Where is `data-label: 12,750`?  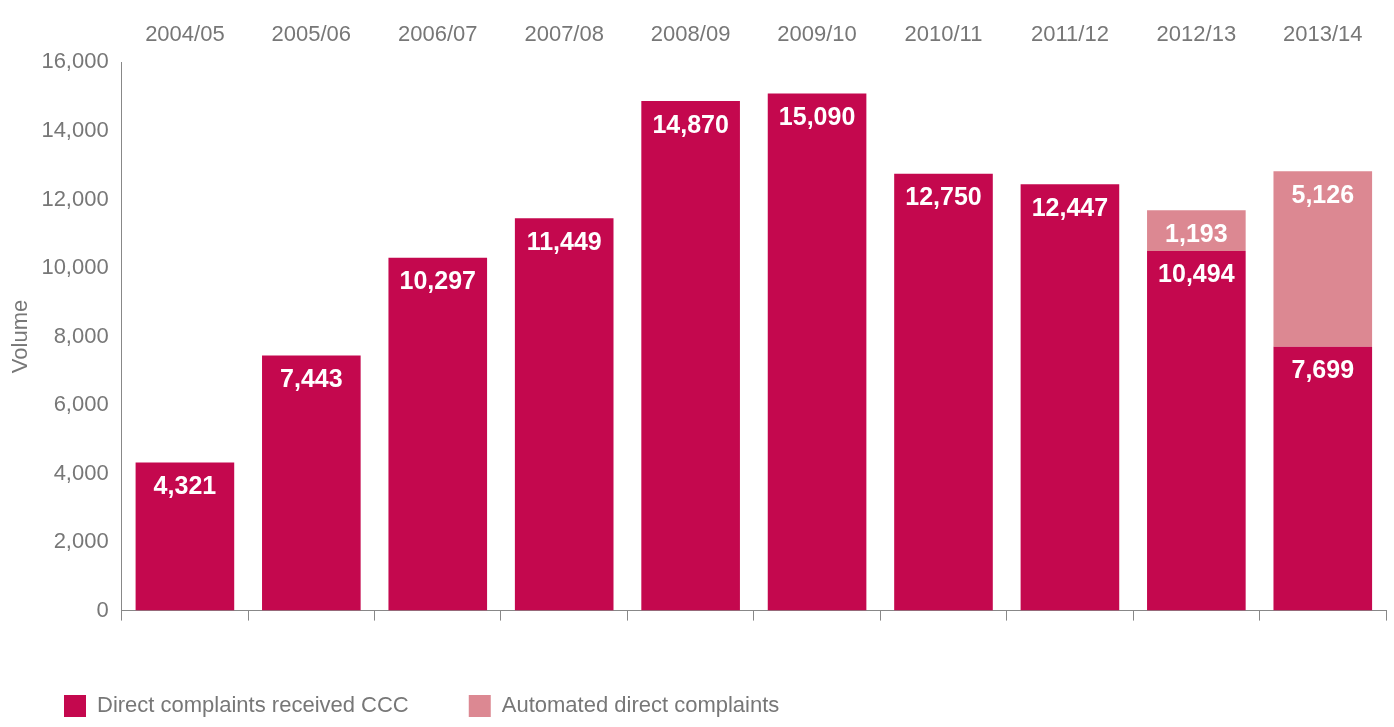 data-label: 12,750 is located at coordinates (943, 196).